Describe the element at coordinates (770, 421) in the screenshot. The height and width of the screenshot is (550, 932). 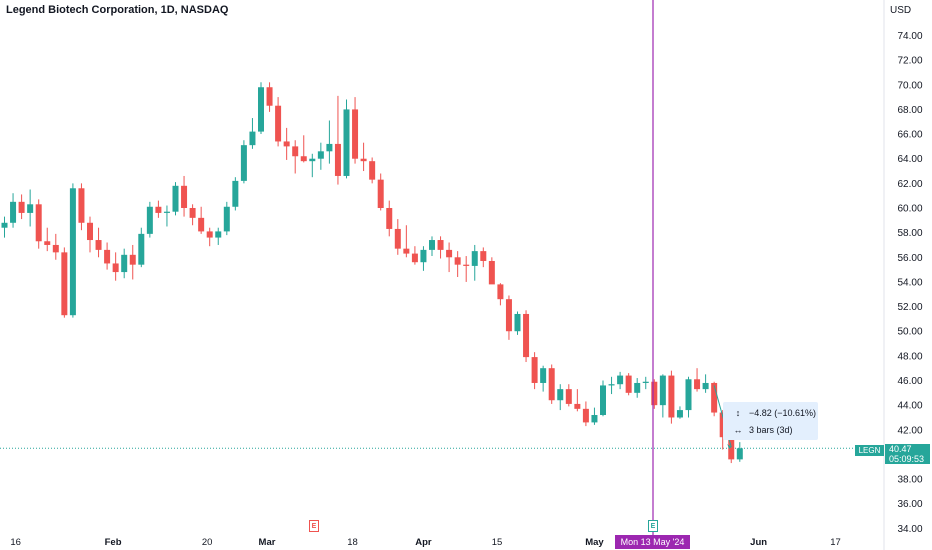
I see `measure-tooltip: ↕ −4.82 (−10.61%) ↔ 3 bars (3d)` at that location.